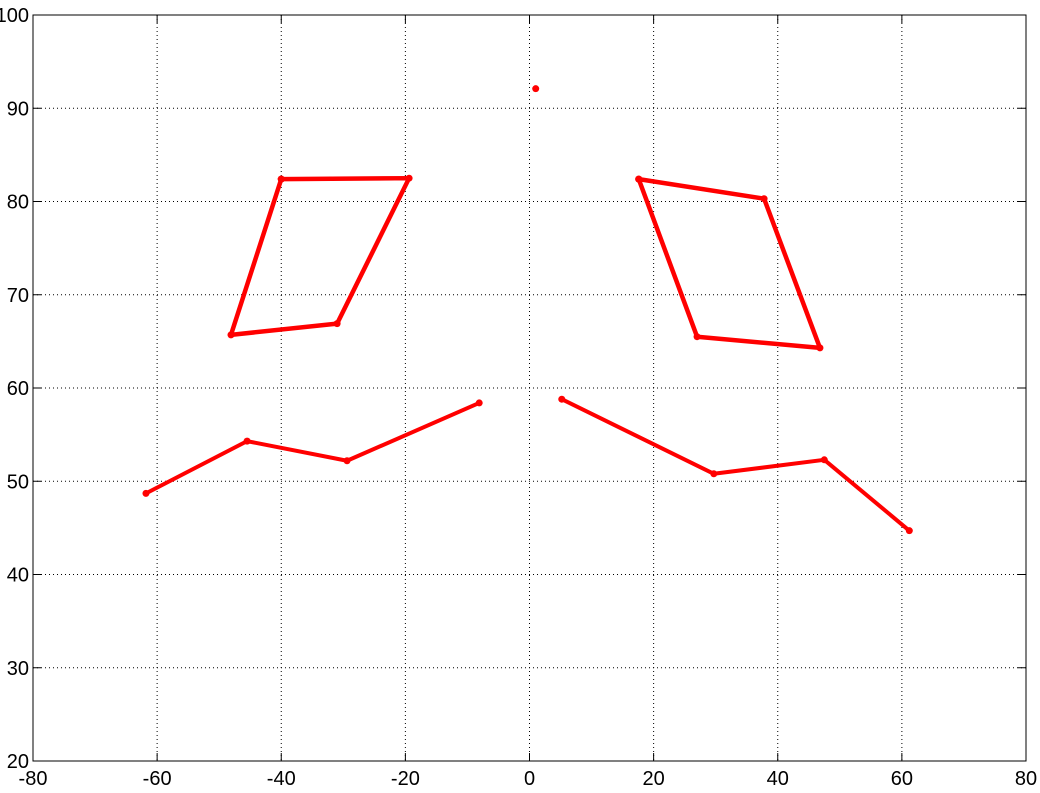  Describe the element at coordinates (18, 576) in the screenshot. I see `y-tick-label: 40` at that location.